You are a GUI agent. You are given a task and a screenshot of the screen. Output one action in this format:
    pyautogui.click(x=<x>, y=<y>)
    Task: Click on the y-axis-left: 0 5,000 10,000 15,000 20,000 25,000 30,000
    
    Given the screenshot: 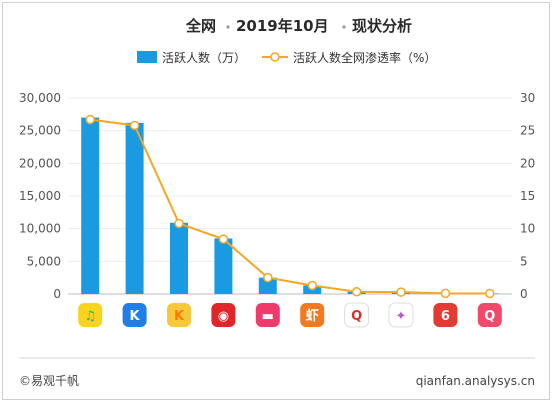 What is the action you would take?
    pyautogui.click(x=40, y=196)
    